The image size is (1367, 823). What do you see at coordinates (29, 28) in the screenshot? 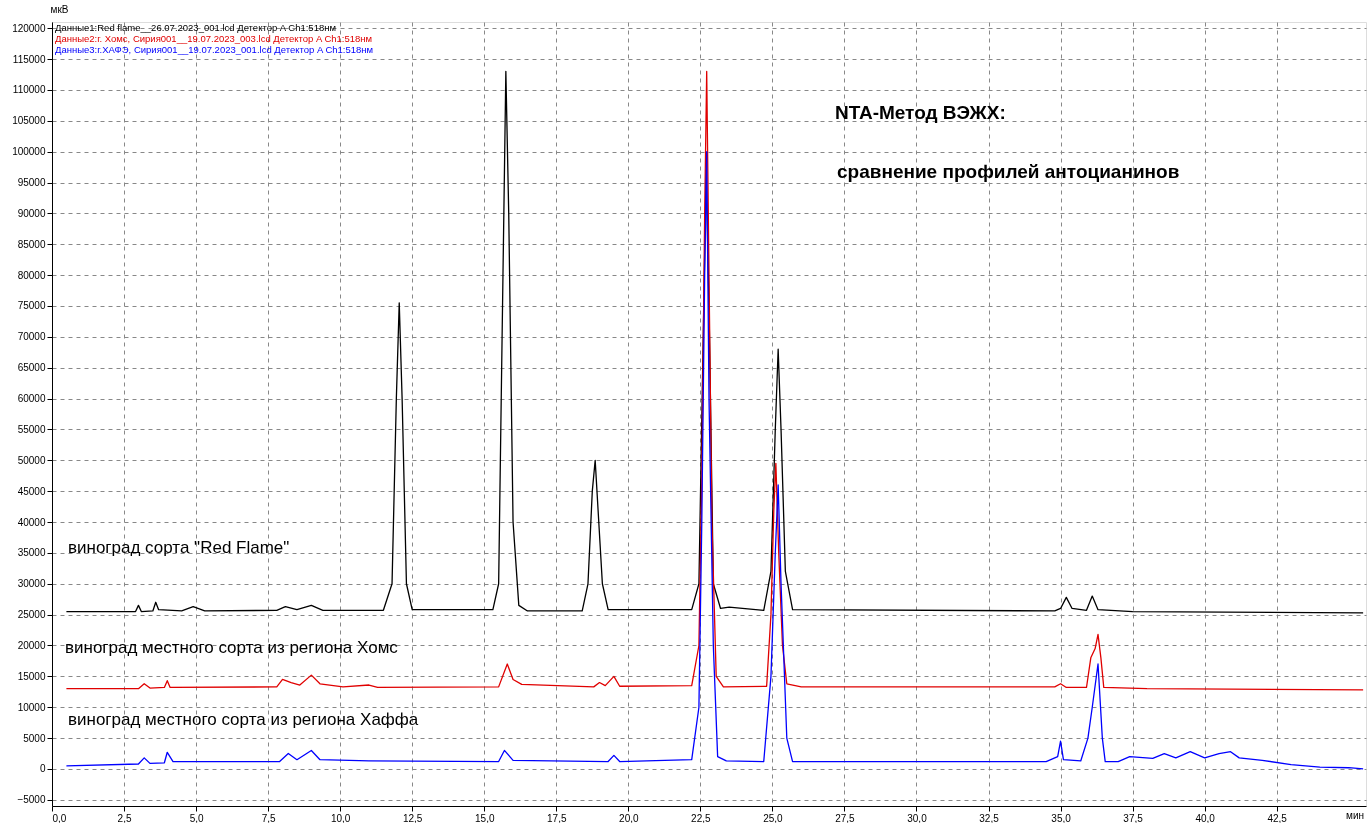
I see `y-tick-label: 120000` at bounding box center [29, 28].